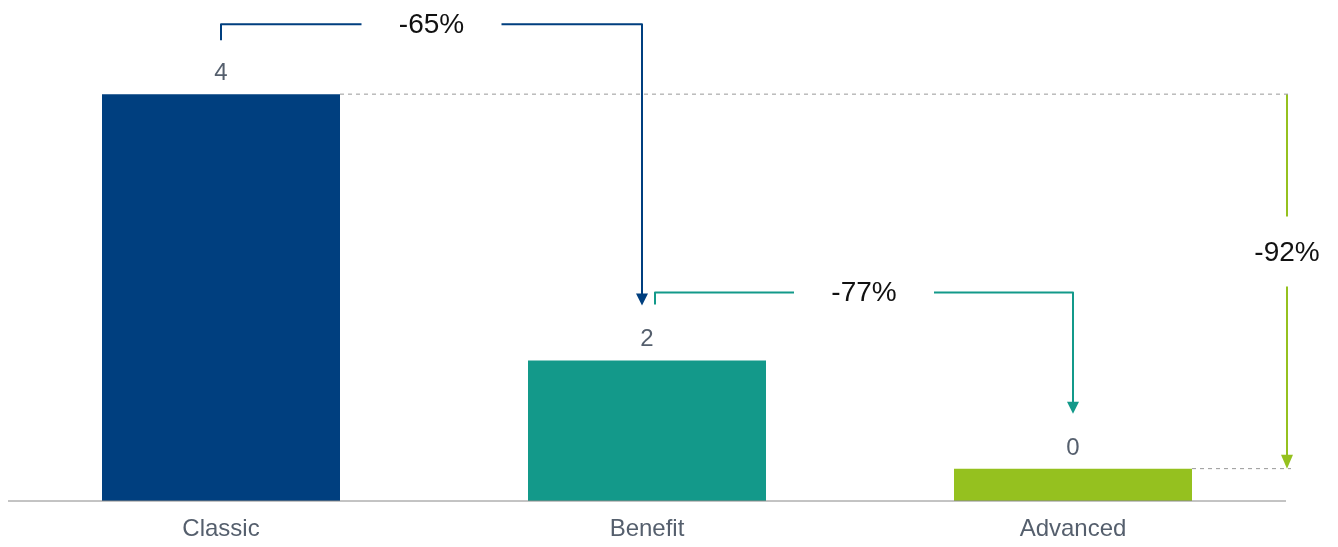 The image size is (1338, 547). Describe the element at coordinates (647, 528) in the screenshot. I see `x-tick-label: Benefit` at that location.